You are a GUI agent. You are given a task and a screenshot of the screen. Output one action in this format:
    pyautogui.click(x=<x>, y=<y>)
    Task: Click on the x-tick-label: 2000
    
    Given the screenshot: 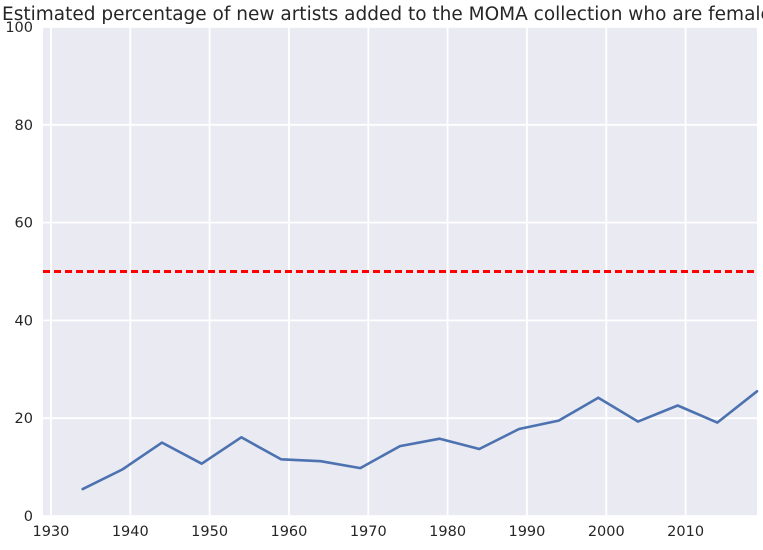 What is the action you would take?
    pyautogui.click(x=606, y=532)
    